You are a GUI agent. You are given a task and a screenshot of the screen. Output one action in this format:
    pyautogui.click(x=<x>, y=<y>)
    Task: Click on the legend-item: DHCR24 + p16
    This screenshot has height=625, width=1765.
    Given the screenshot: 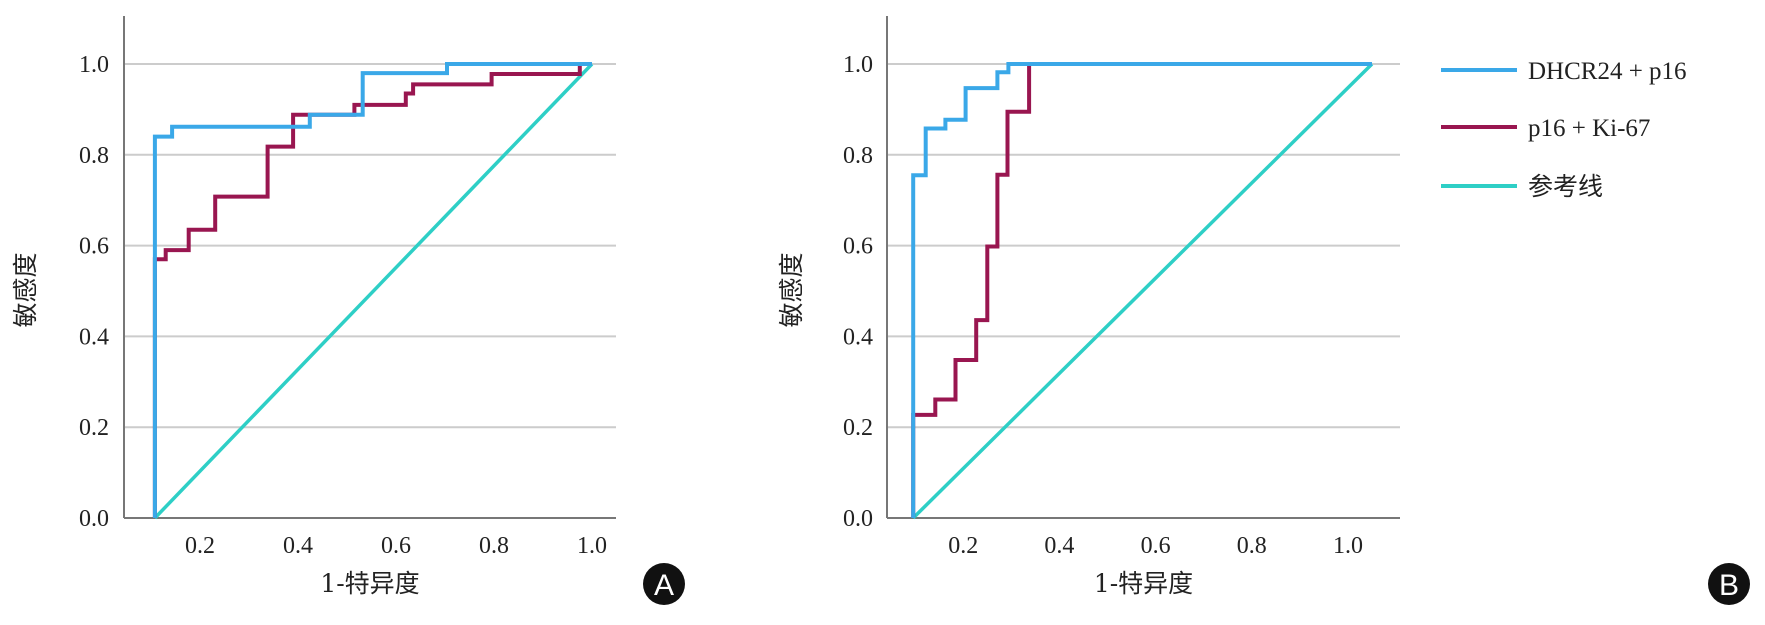 What is the action you would take?
    pyautogui.click(x=1564, y=71)
    